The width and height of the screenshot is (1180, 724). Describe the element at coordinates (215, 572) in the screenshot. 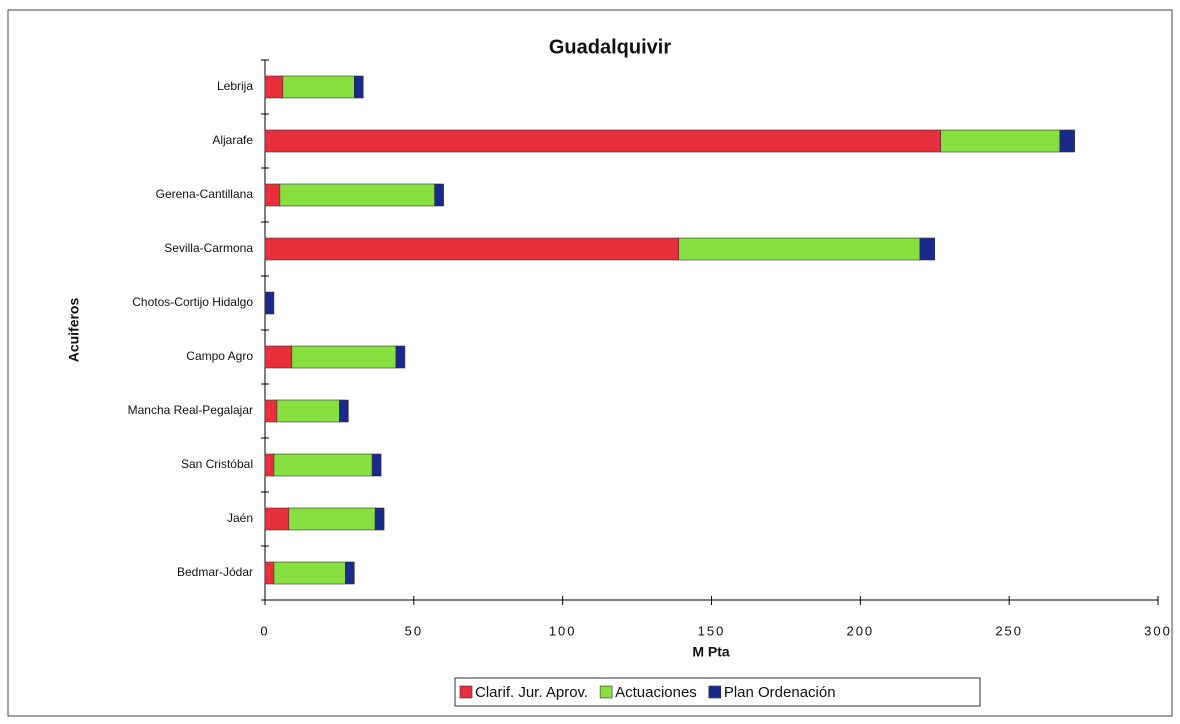

I see `y-tick-label: Bedmar-Jódar` at that location.